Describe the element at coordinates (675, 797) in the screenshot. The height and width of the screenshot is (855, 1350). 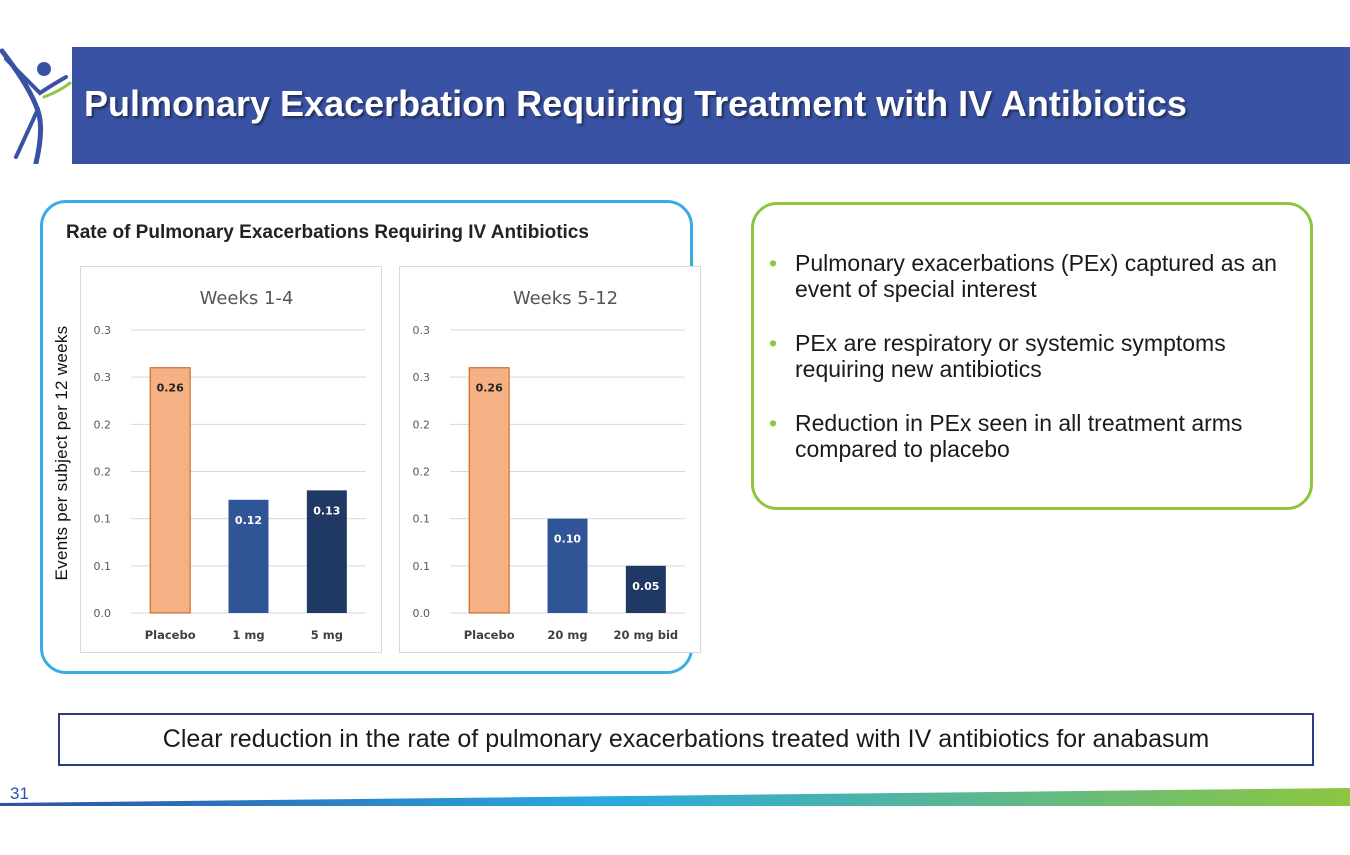
I see `footer-gradient-bar` at that location.